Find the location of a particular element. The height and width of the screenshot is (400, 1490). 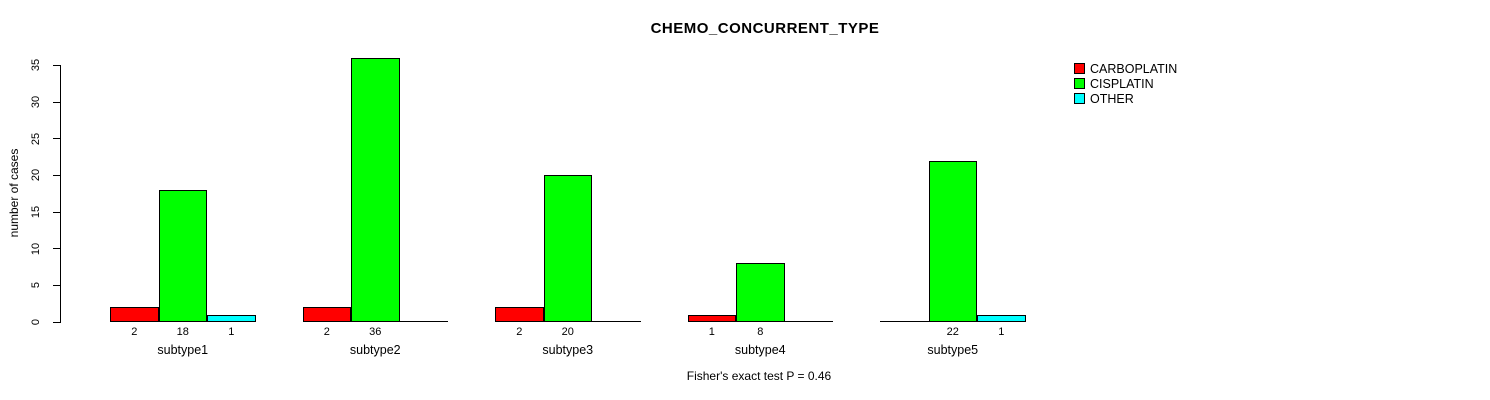

y-axis-tick-label: 10 is located at coordinates (36, 248).